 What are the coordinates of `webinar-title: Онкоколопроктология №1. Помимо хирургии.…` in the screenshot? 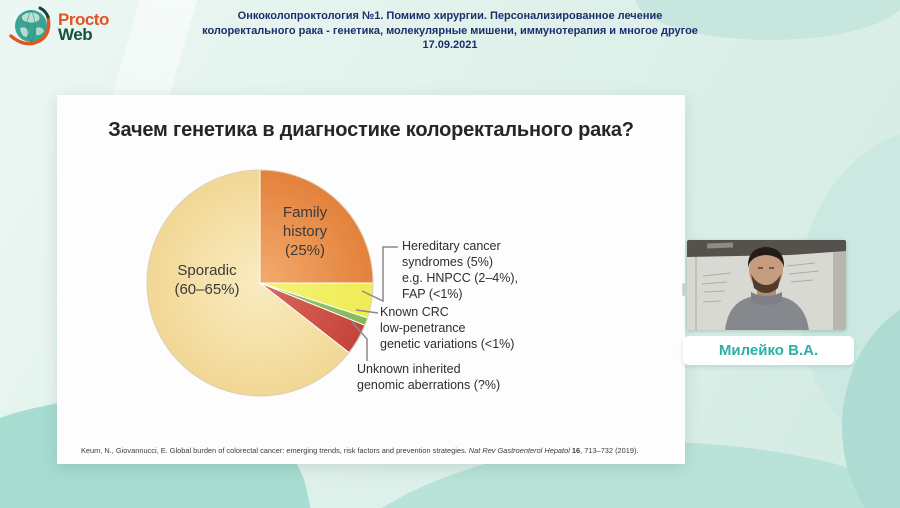 It's located at (450, 31).